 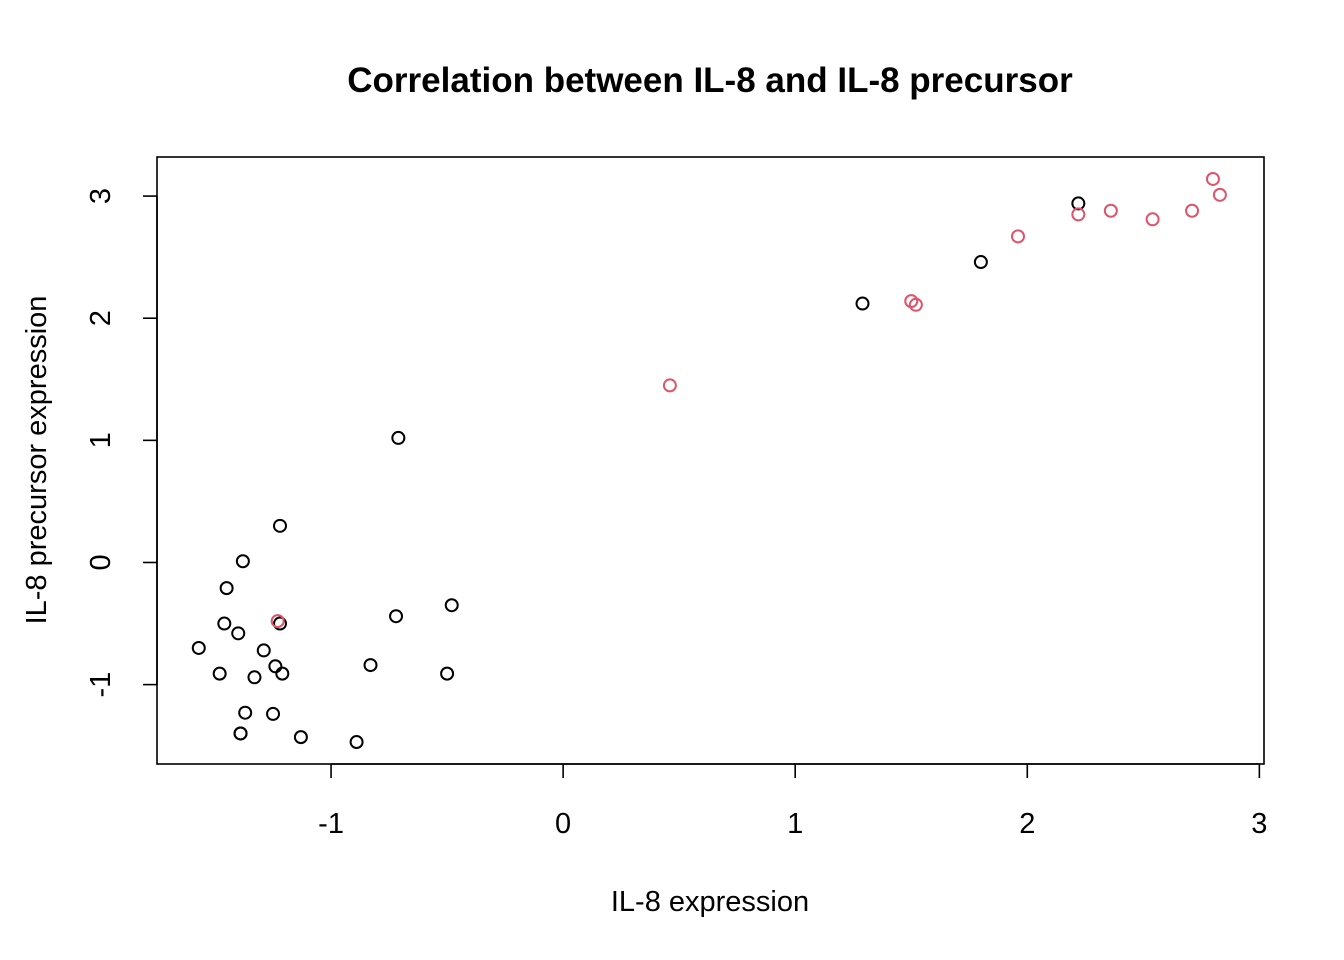 What do you see at coordinates (710, 902) in the screenshot?
I see `x-axis-label: IL-8 expression` at bounding box center [710, 902].